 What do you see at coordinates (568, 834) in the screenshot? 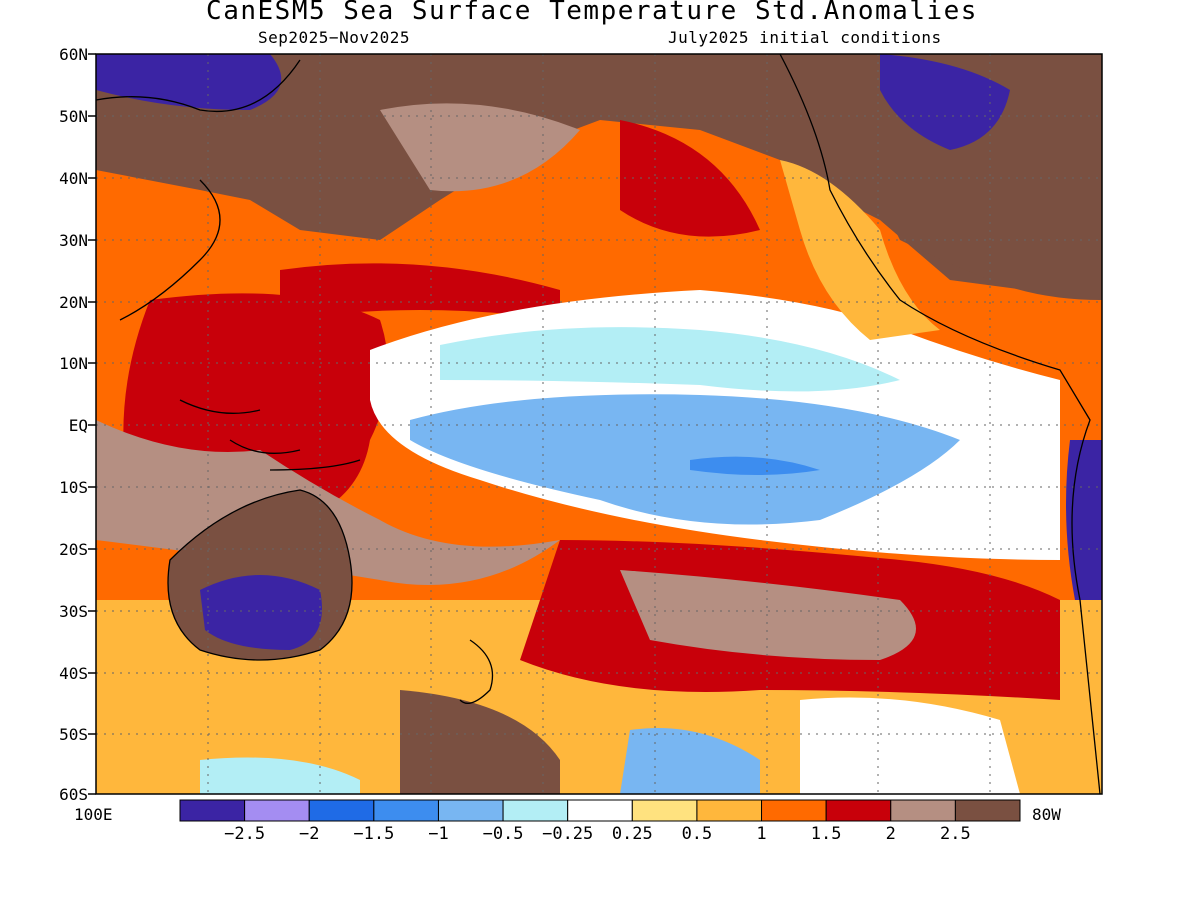
I see `colorbar-label: −0.25` at bounding box center [568, 834].